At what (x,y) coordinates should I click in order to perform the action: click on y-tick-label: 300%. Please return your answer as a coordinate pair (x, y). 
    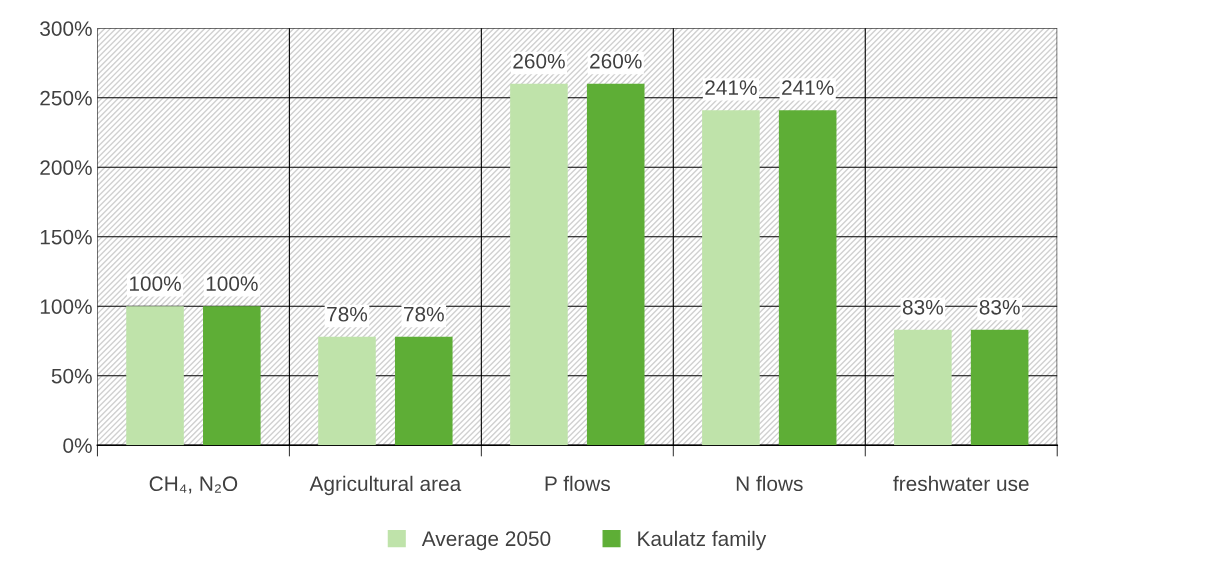
    Looking at the image, I should click on (66, 28).